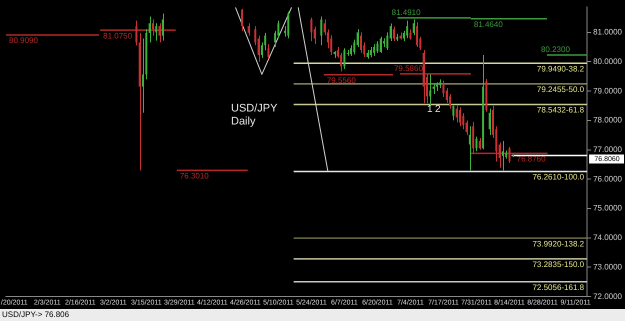 This screenshot has width=625, height=321. I want to click on y-tick-label: 79.0000, so click(608, 91).